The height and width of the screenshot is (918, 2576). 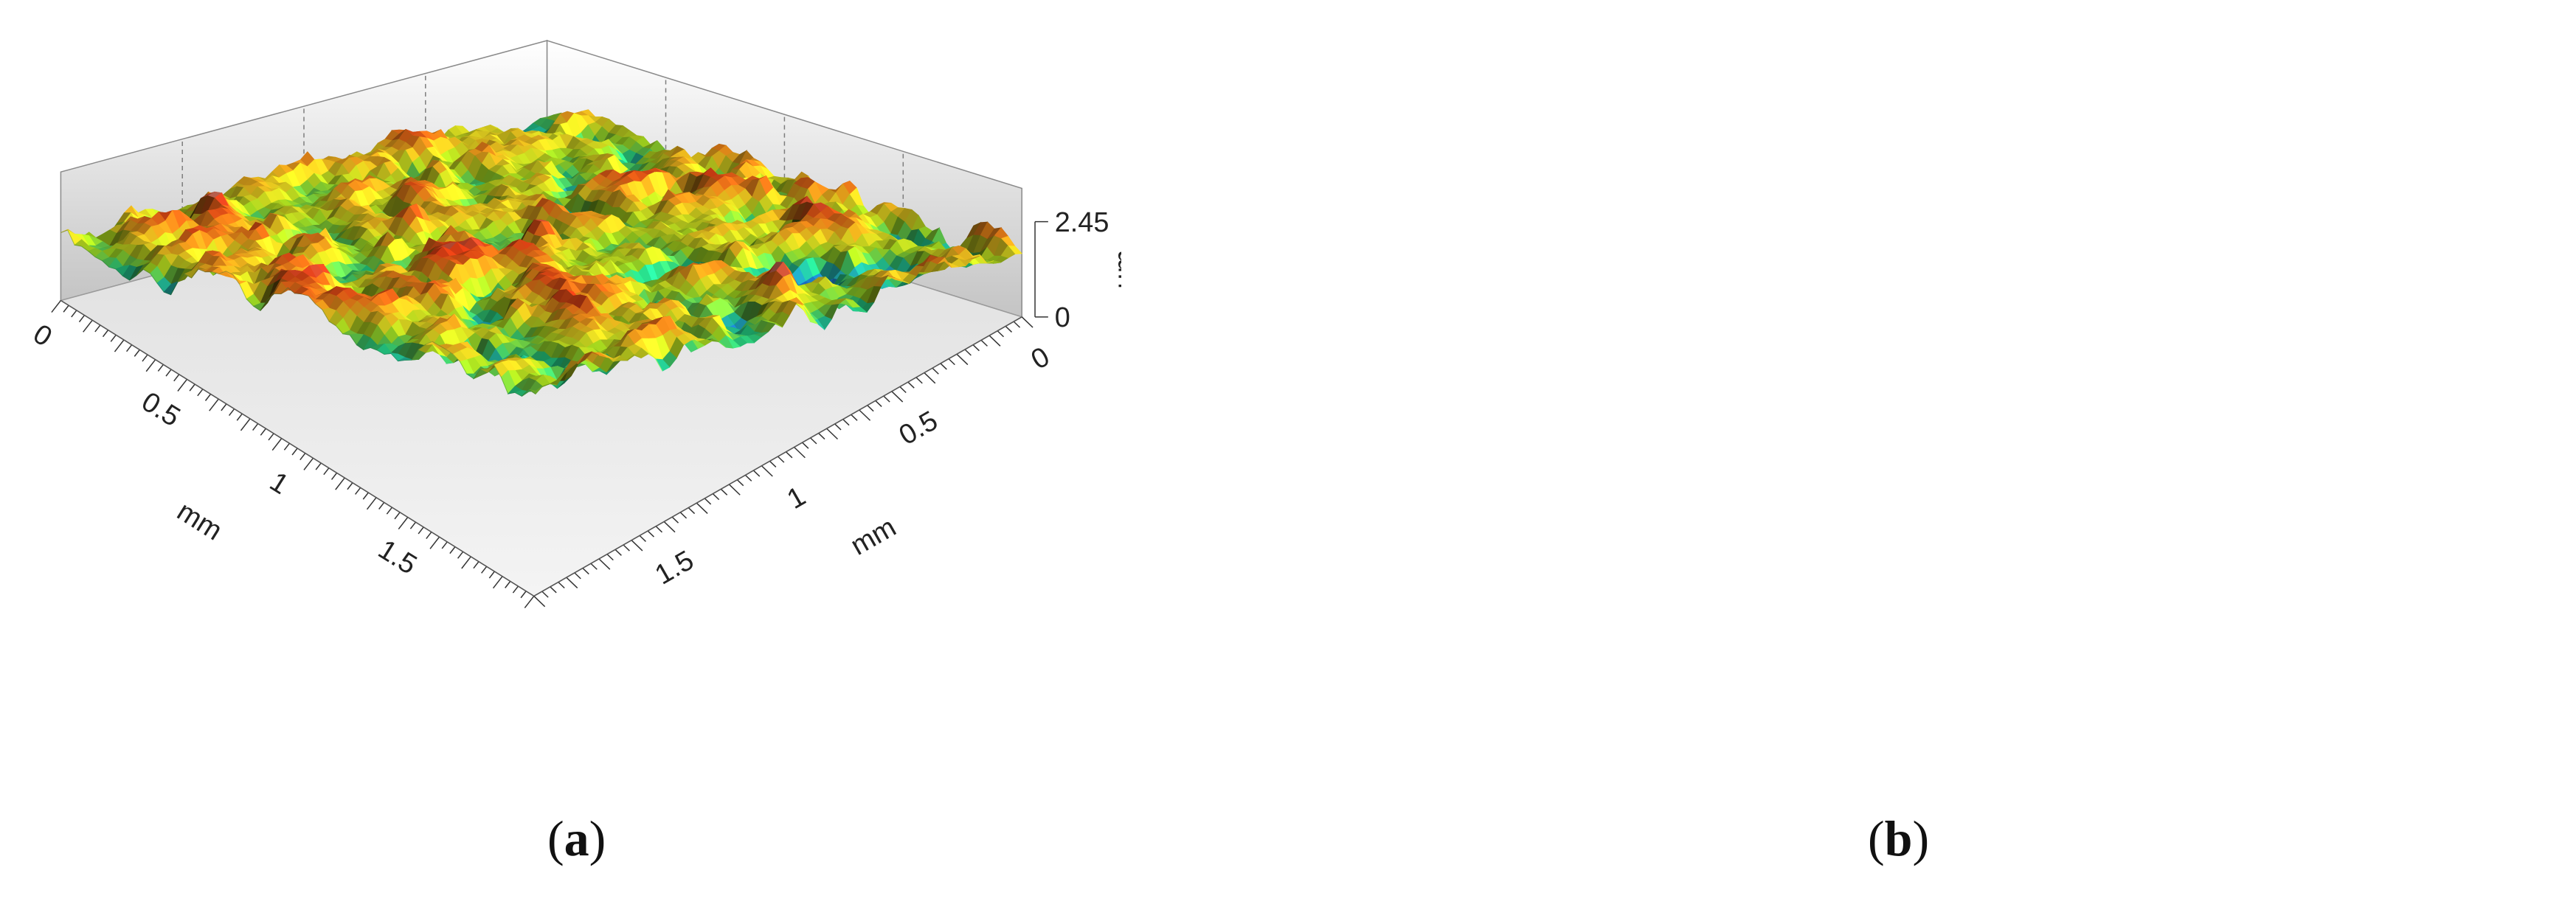 What do you see at coordinates (279, 484) in the screenshot?
I see `x-tick-label: 1` at bounding box center [279, 484].